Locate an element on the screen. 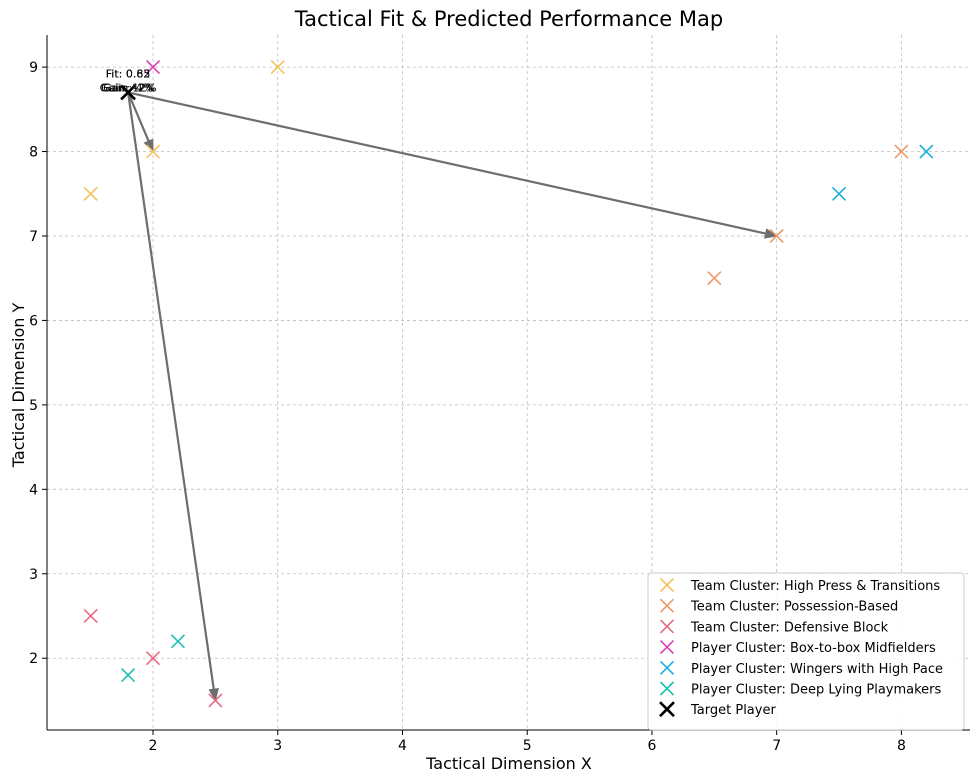  gain-annotation: Gain: 12% is located at coordinates (128, 87).